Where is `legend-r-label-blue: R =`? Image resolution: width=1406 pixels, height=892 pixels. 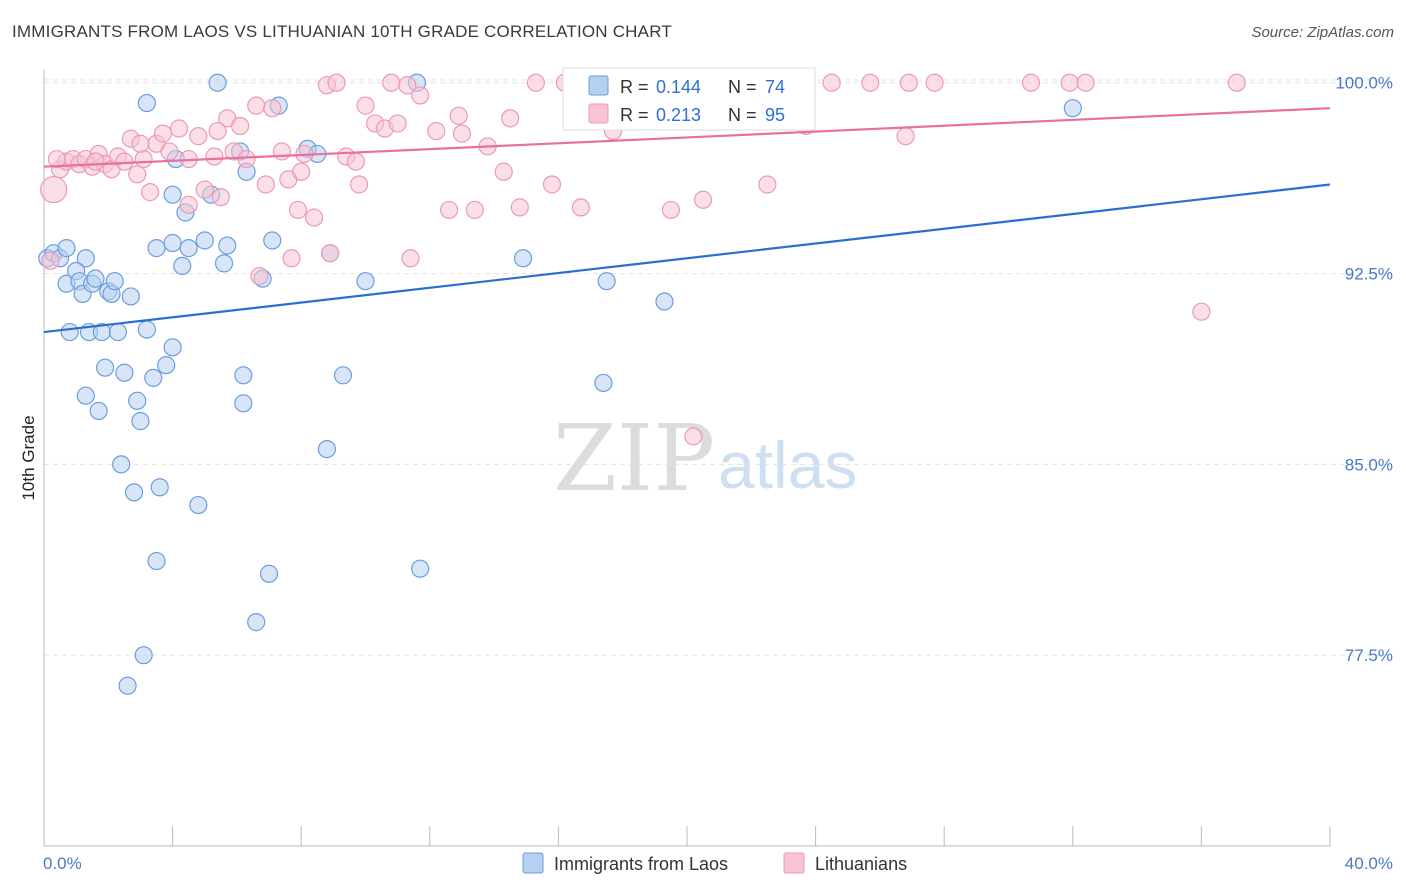 legend-r-label-blue: R = is located at coordinates (634, 87).